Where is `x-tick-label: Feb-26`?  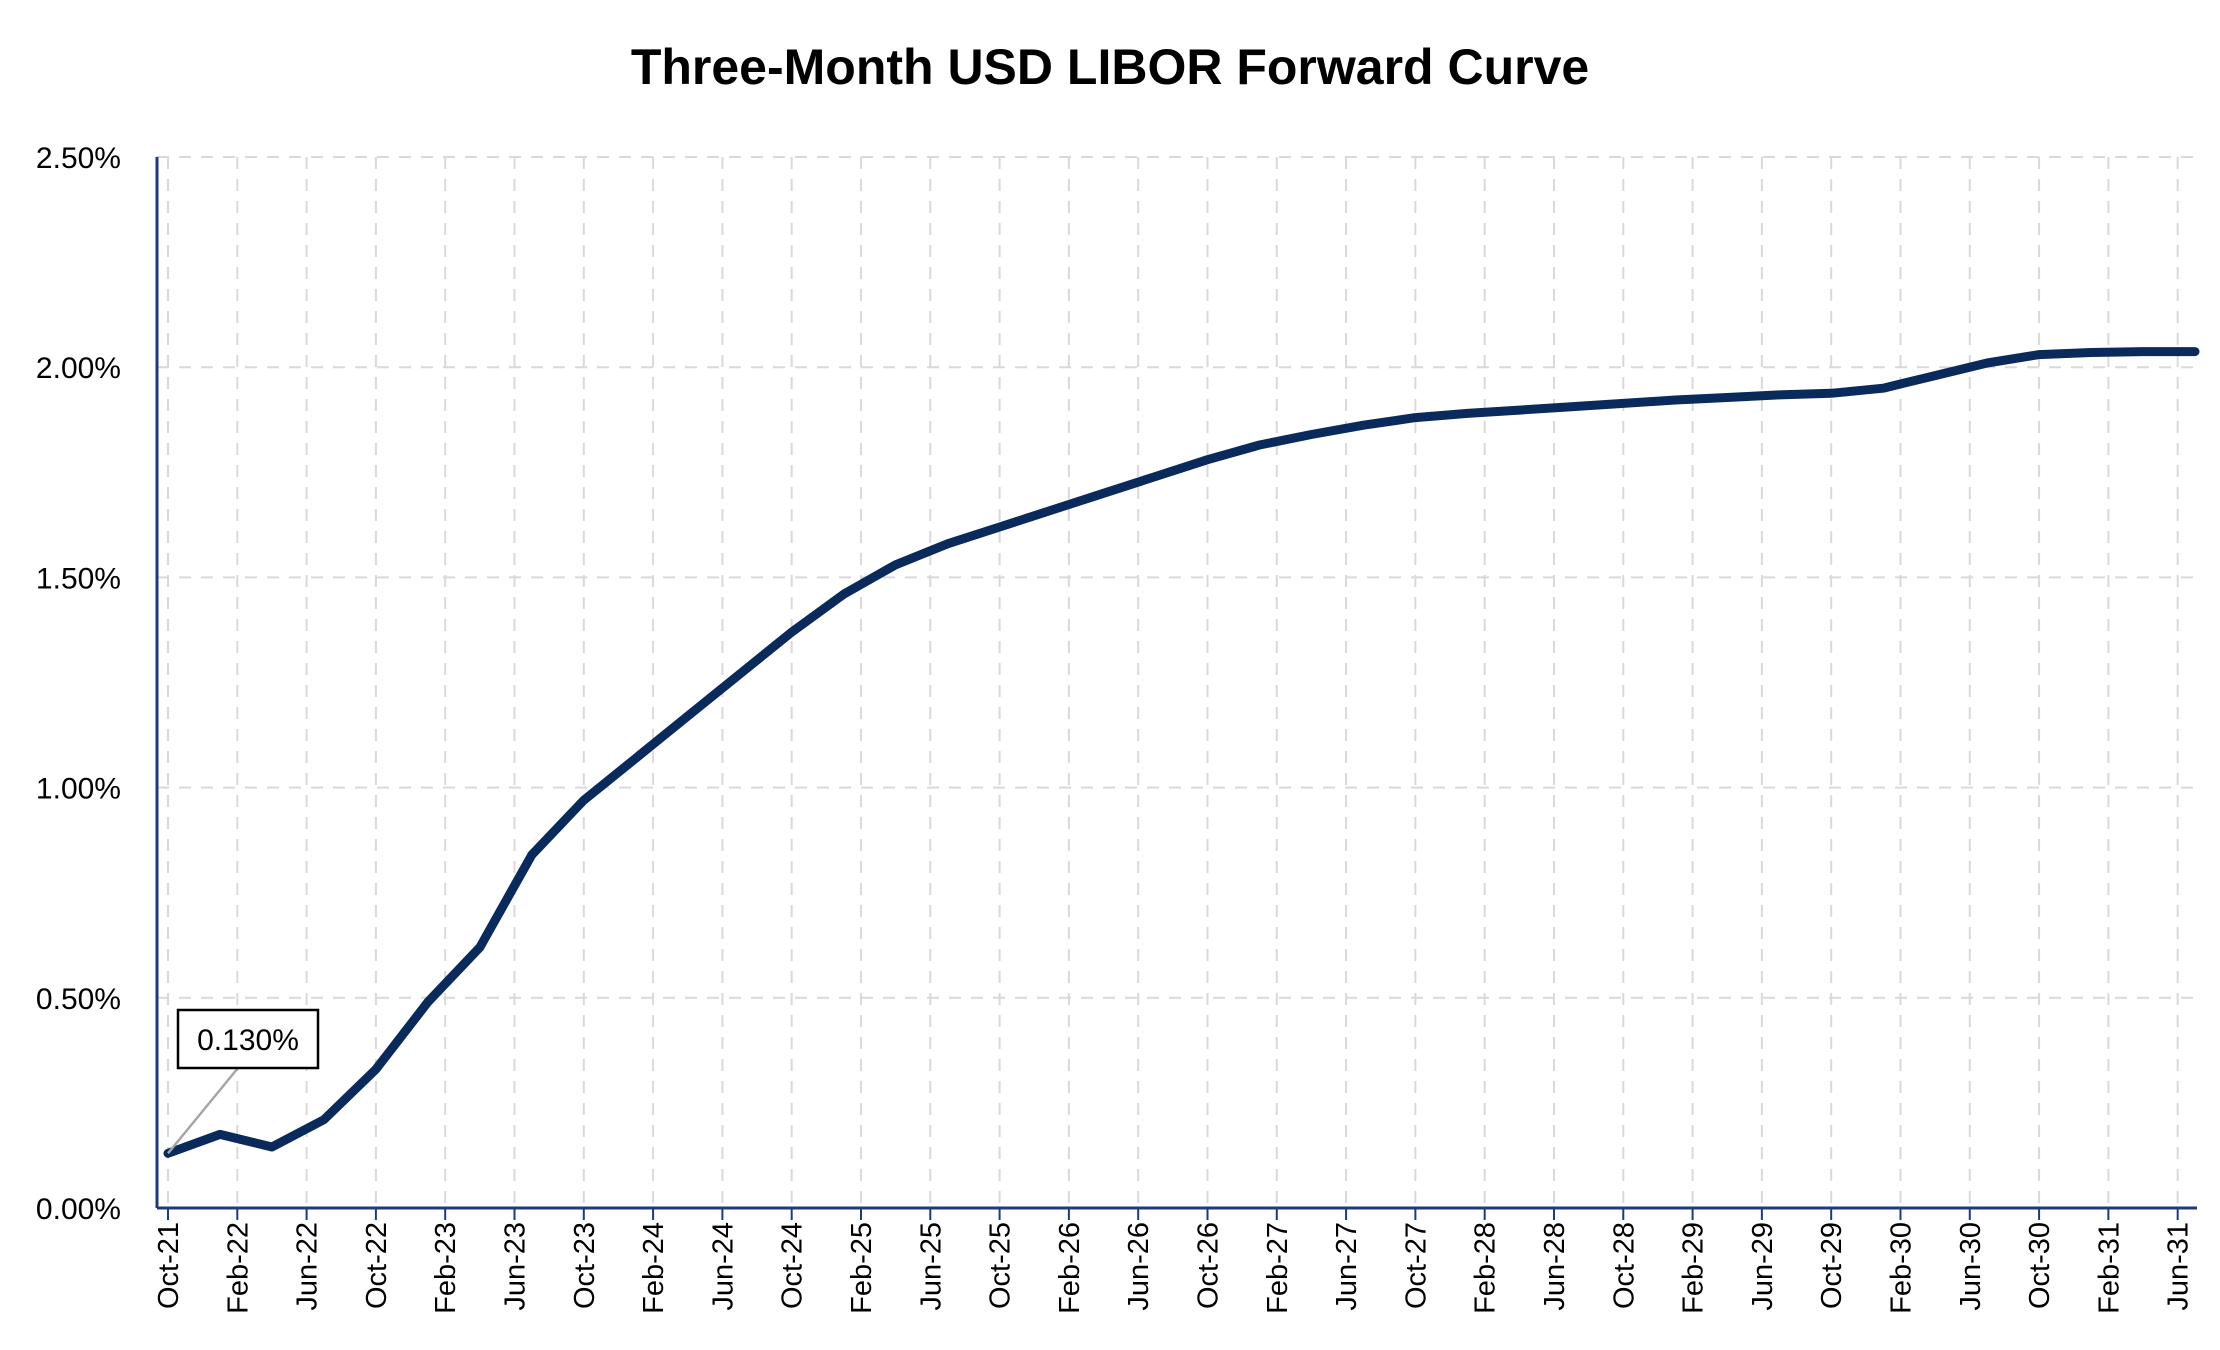 x-tick-label: Feb-26 is located at coordinates (1070, 1268).